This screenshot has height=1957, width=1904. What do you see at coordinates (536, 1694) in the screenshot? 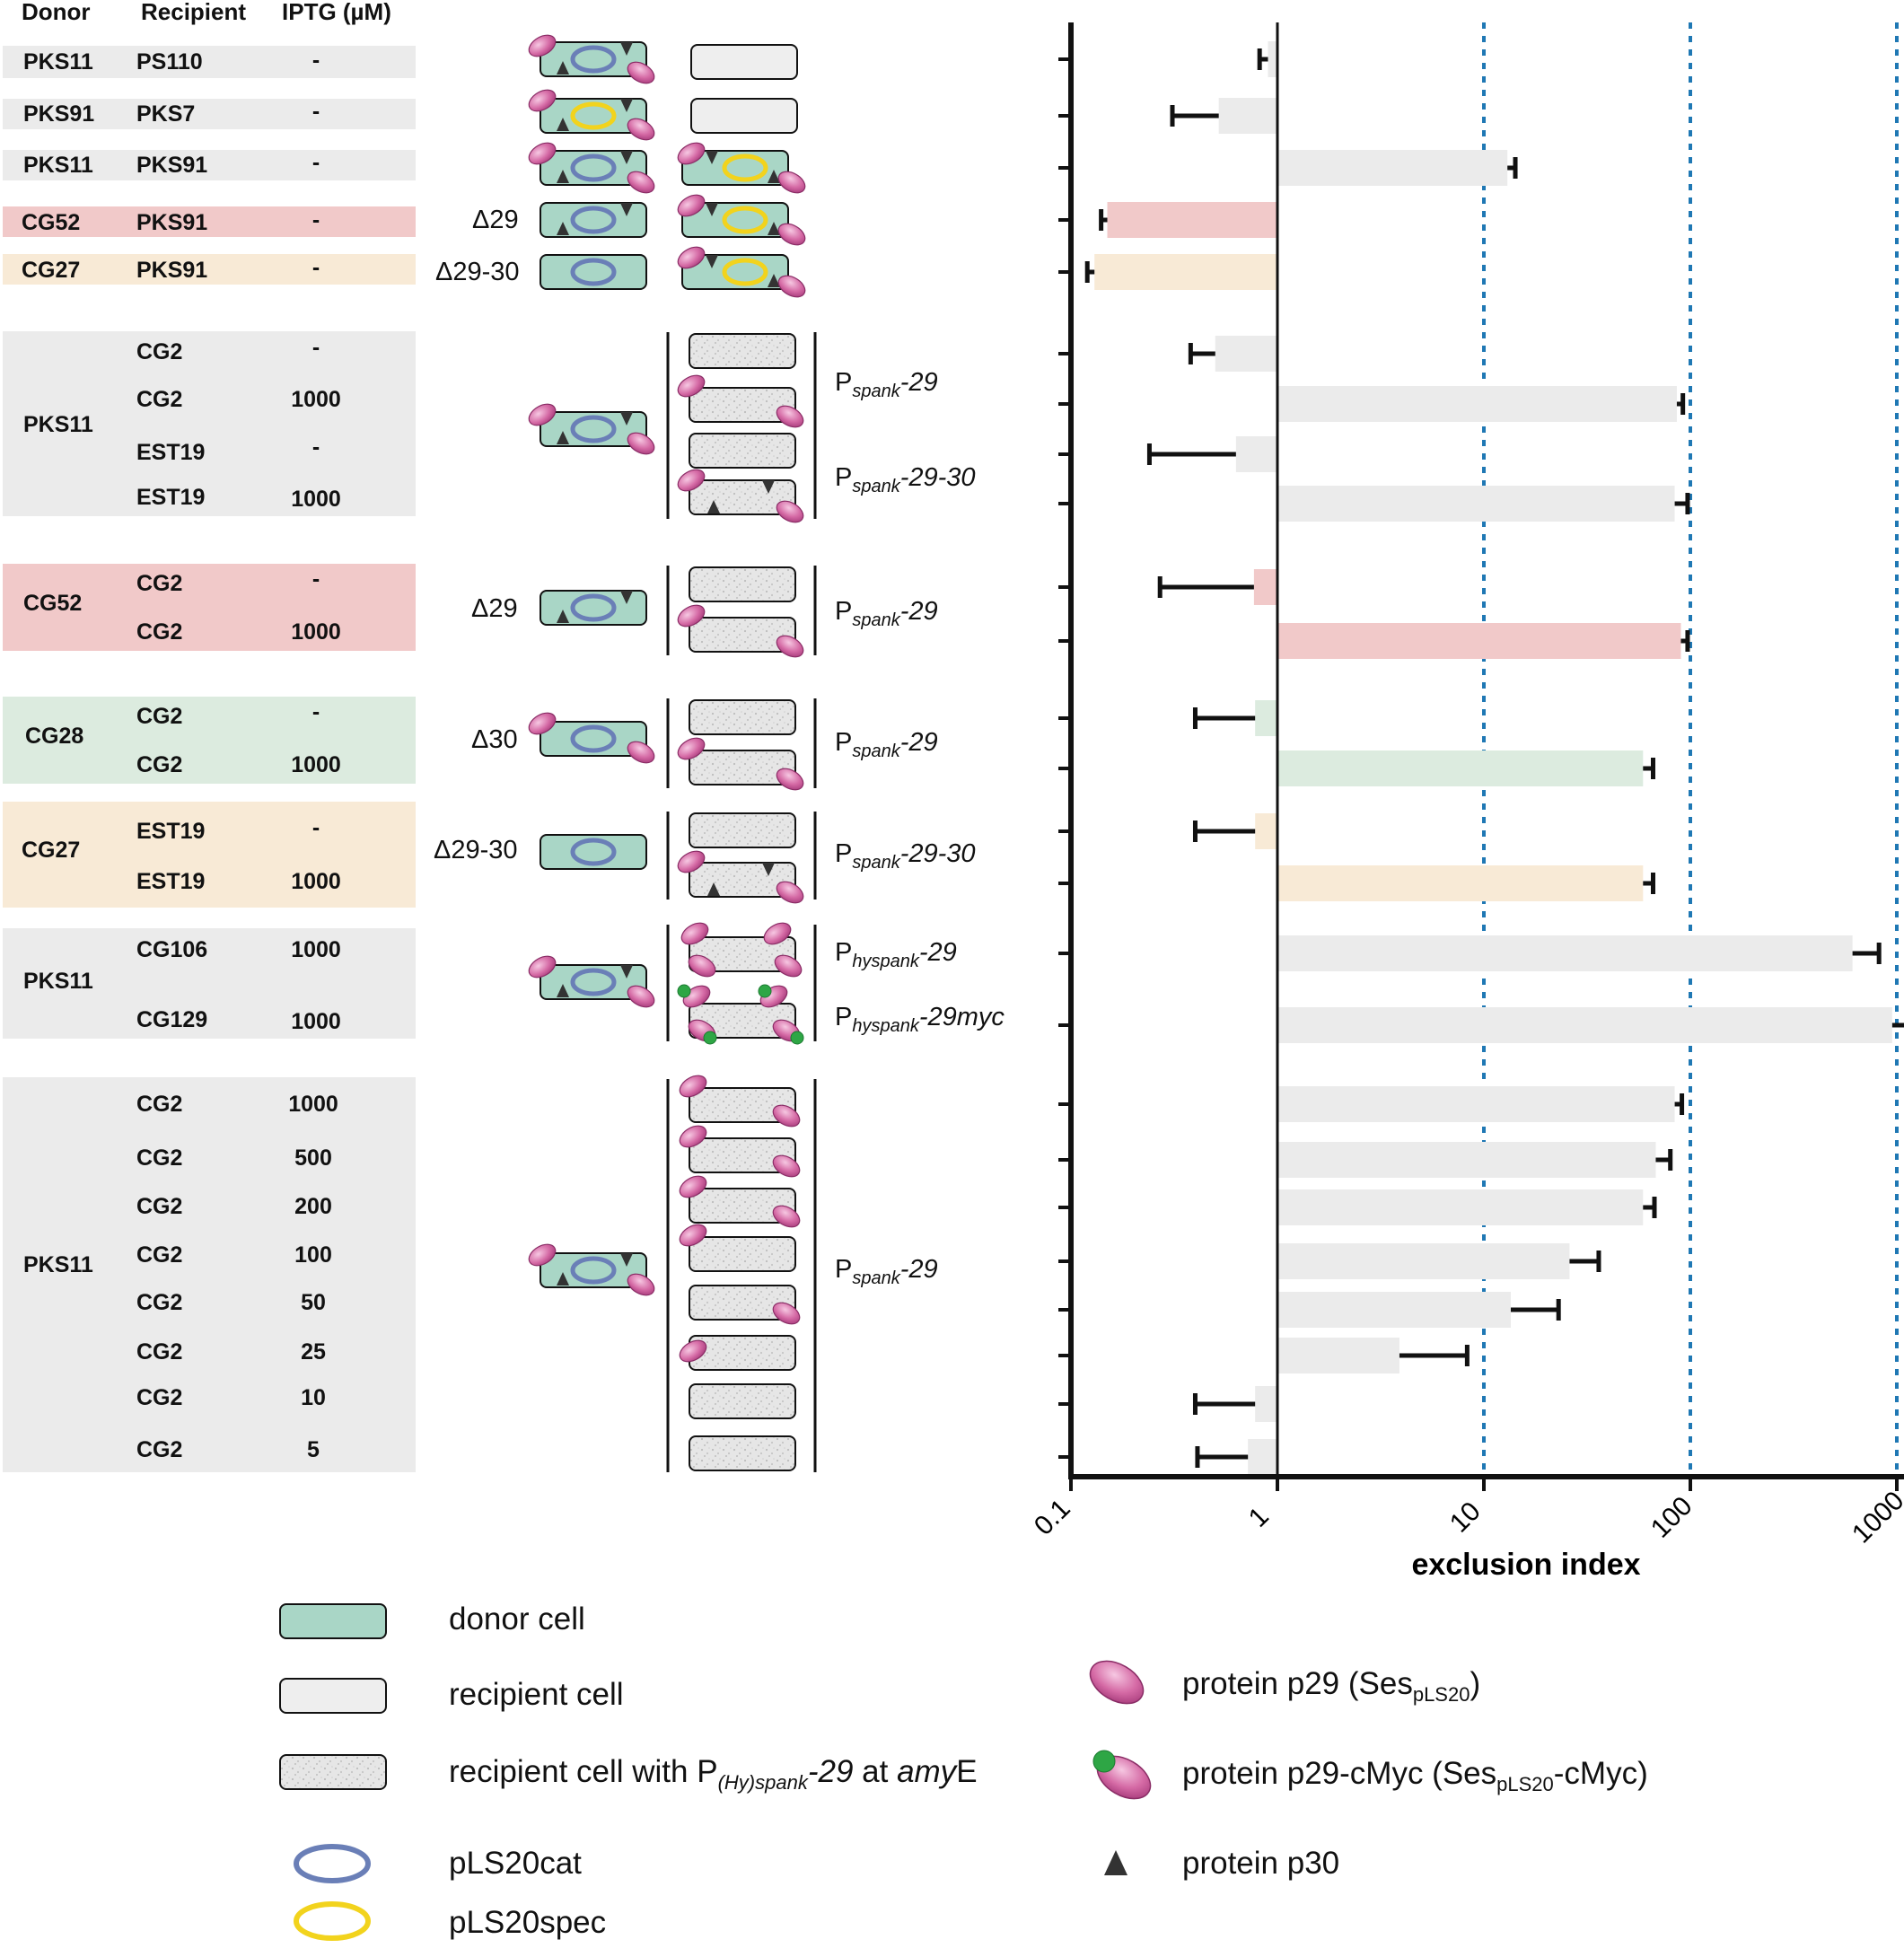
I see `legend-recipient-cell-label: recipient cell` at bounding box center [536, 1694].